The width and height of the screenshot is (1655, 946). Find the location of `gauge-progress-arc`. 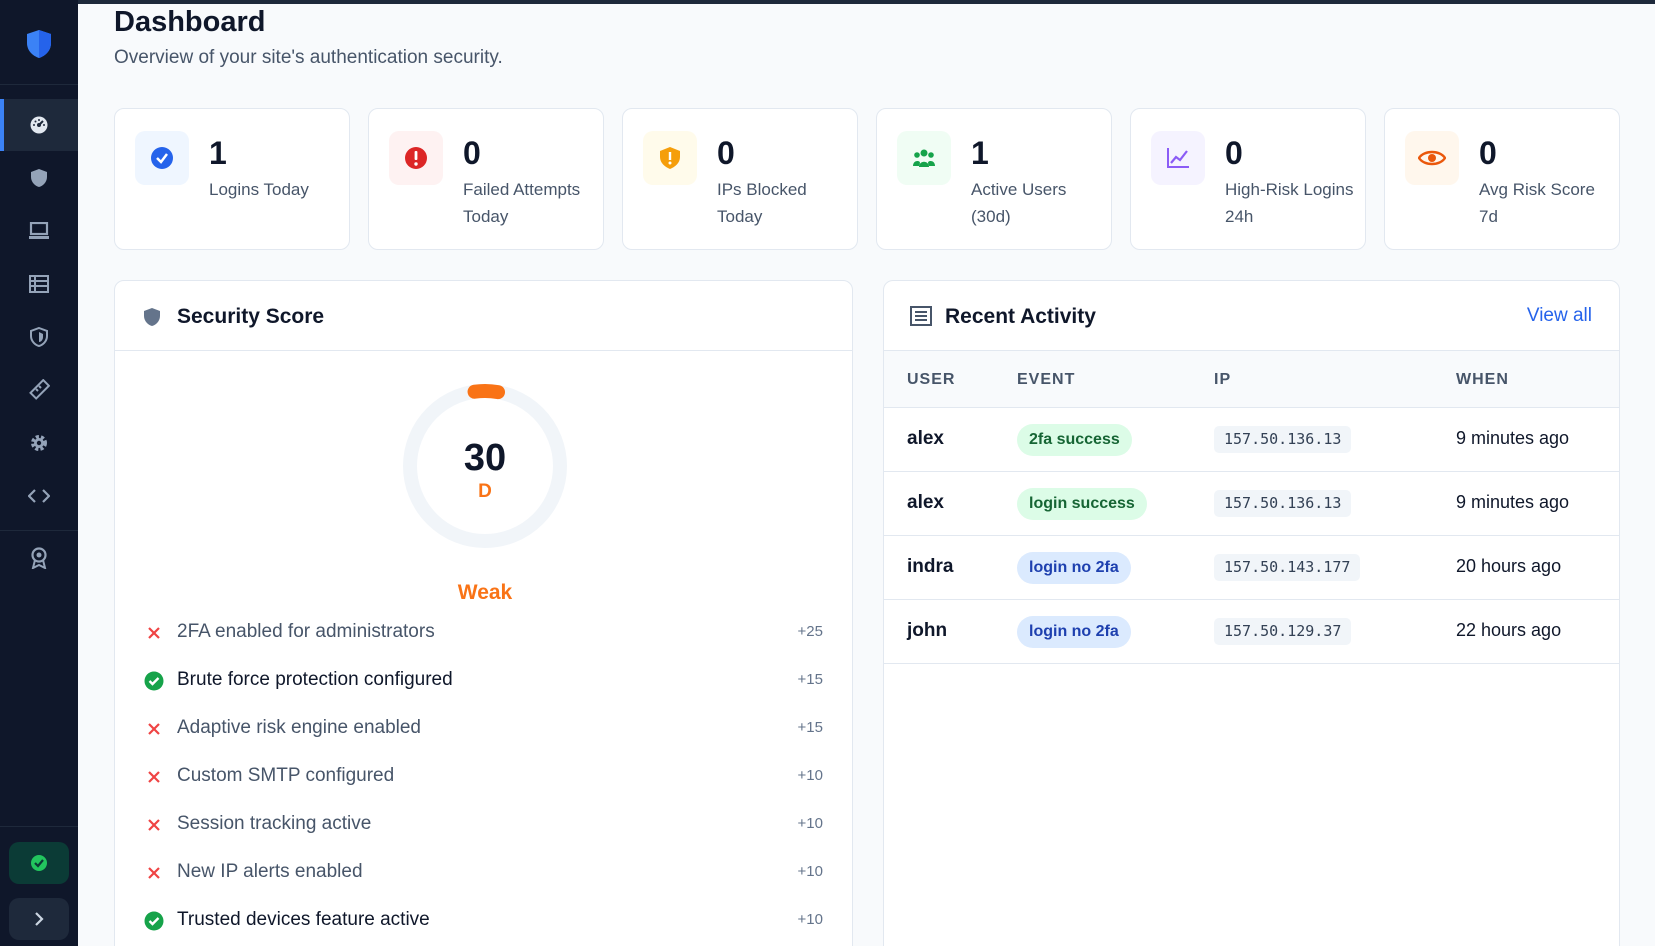

gauge-progress-arc is located at coordinates (485, 466).